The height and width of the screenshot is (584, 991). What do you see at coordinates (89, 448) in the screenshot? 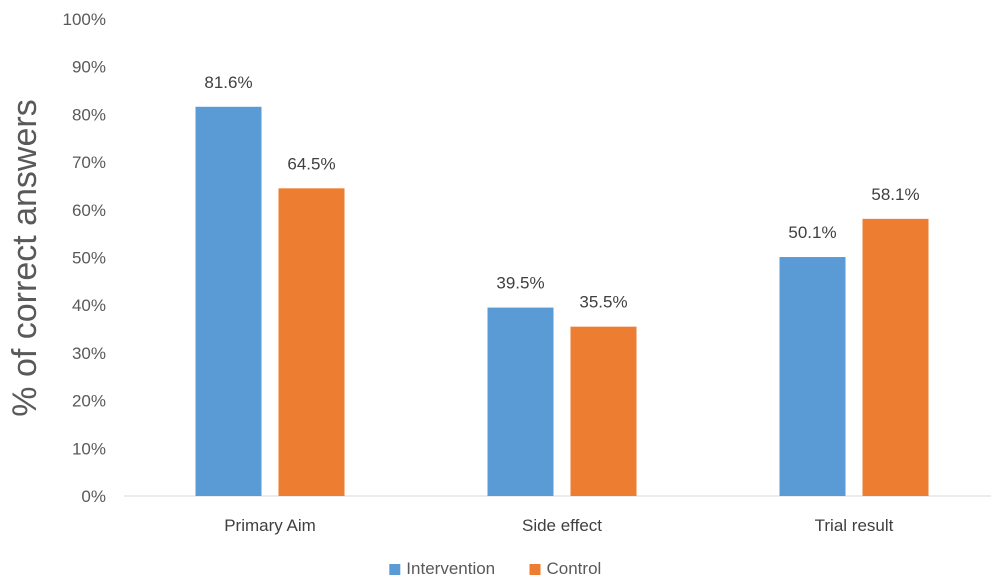
I see `y-tick-label: 10%` at bounding box center [89, 448].